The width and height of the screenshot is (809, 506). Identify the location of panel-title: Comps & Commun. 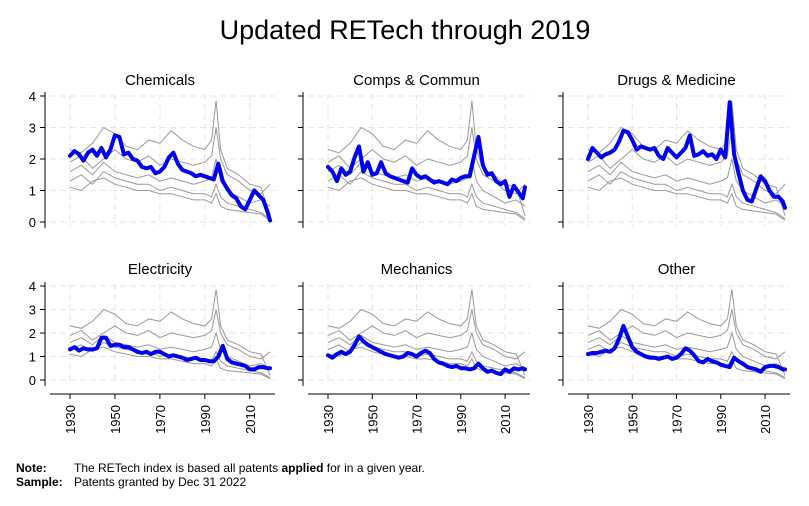
(416, 80).